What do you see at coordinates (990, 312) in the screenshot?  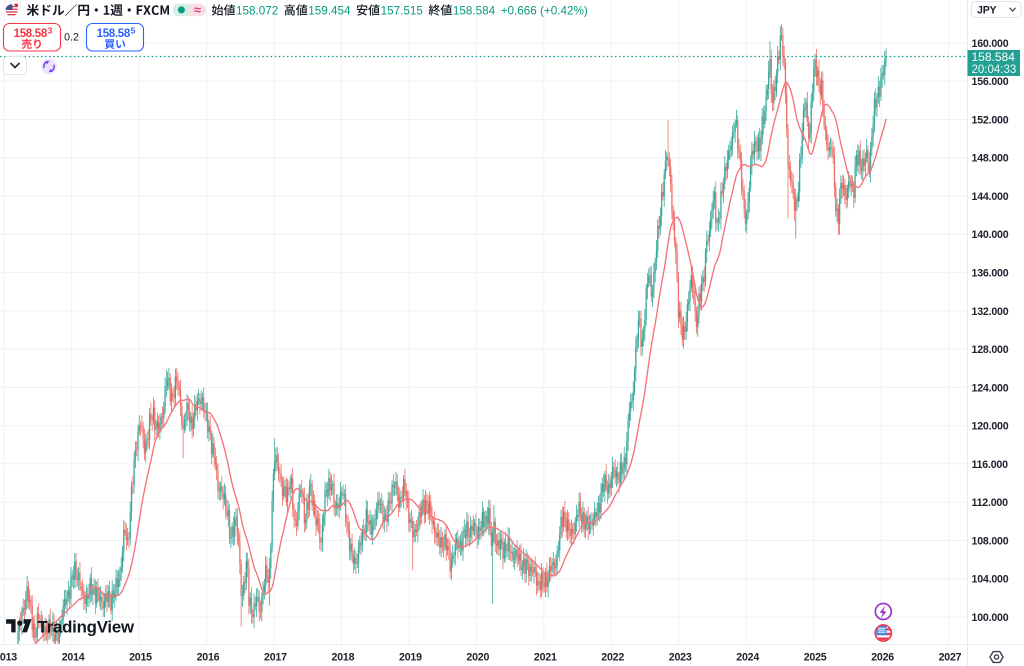 I see `svg-text: 132.000` at bounding box center [990, 312].